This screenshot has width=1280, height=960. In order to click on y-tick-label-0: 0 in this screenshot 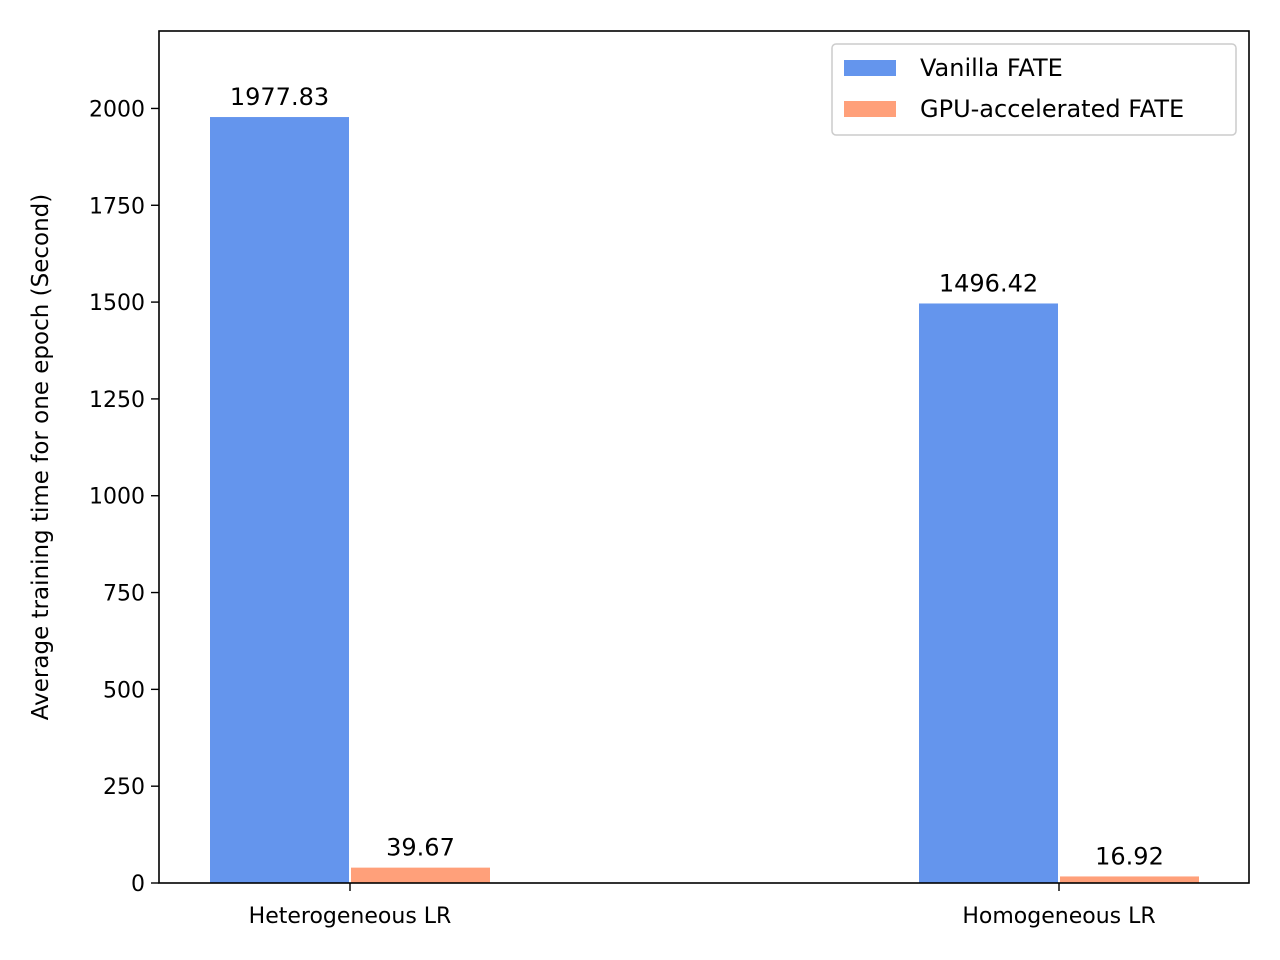, I will do `click(138, 884)`.